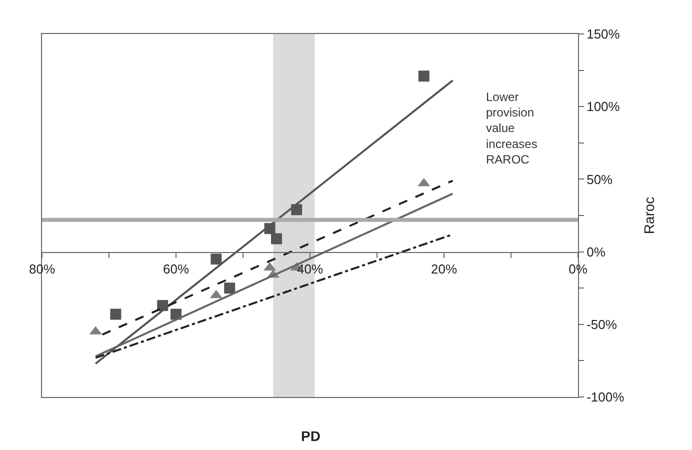  Describe the element at coordinates (512, 128) in the screenshot. I see `annotation: Lower provision value increases RAROC` at that location.